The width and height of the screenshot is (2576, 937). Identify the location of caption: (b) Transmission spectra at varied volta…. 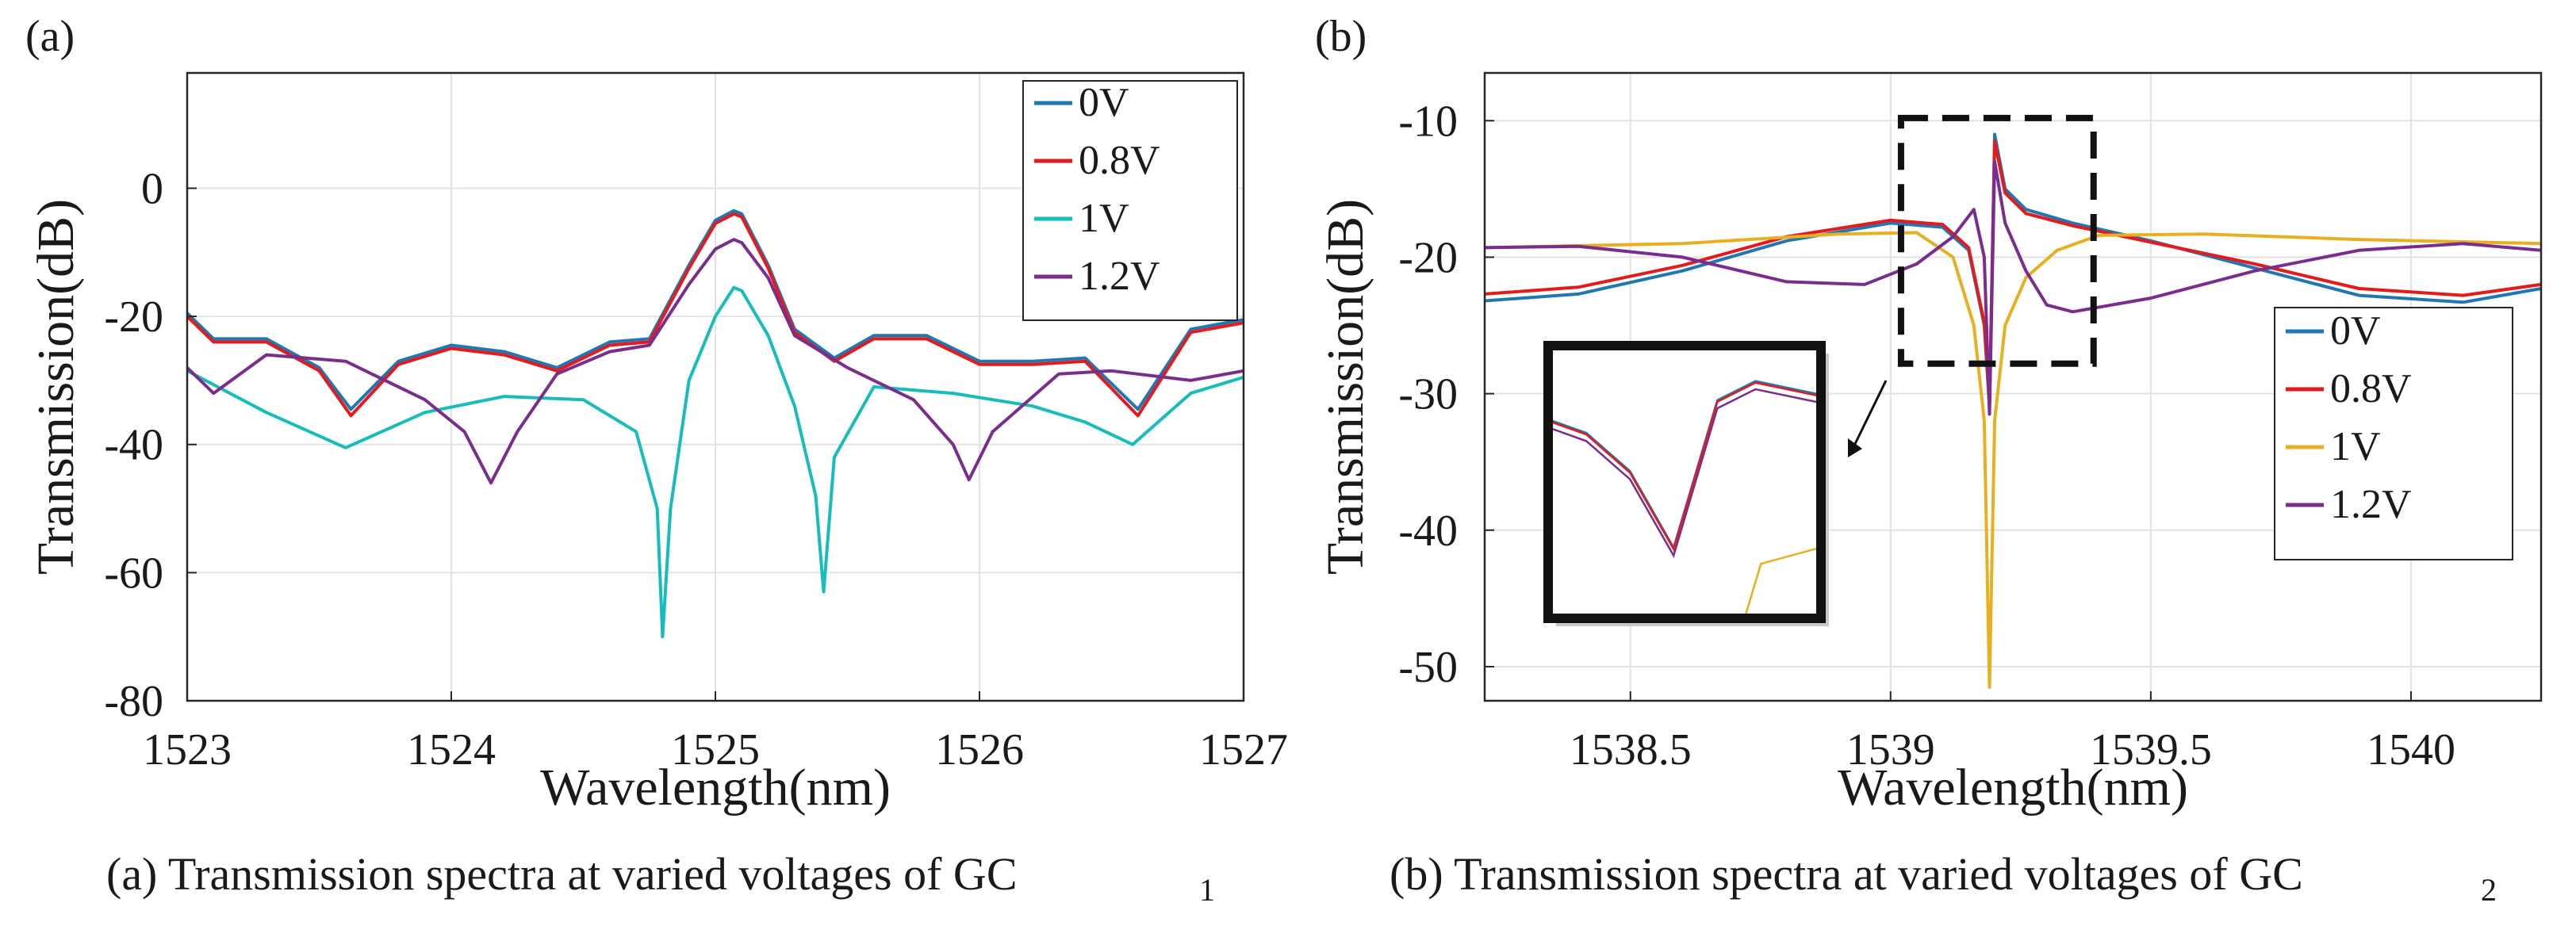
(1846, 874).